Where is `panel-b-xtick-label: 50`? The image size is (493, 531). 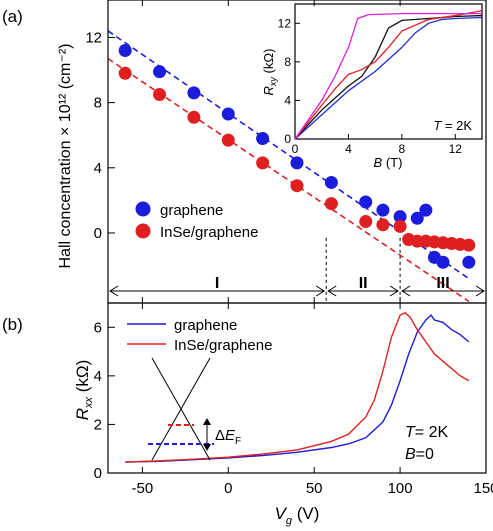 panel-b-xtick-label: 50 is located at coordinates (314, 488).